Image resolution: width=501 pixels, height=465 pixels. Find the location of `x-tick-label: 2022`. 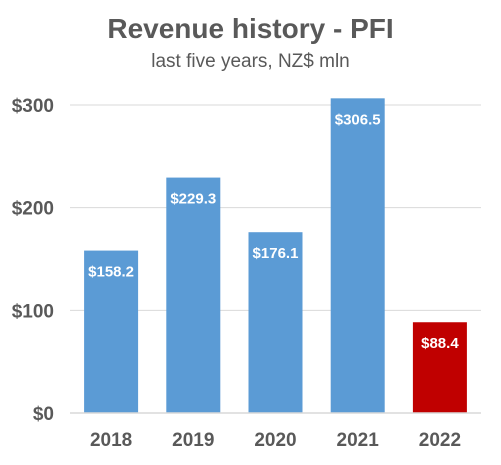

x-tick-label: 2022 is located at coordinates (440, 440).